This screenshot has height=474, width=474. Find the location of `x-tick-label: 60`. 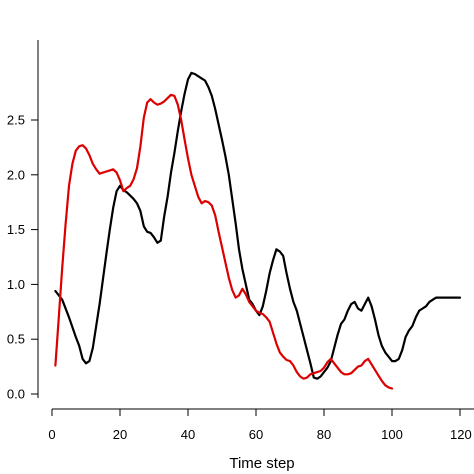

x-tick-label: 60 is located at coordinates (256, 434).